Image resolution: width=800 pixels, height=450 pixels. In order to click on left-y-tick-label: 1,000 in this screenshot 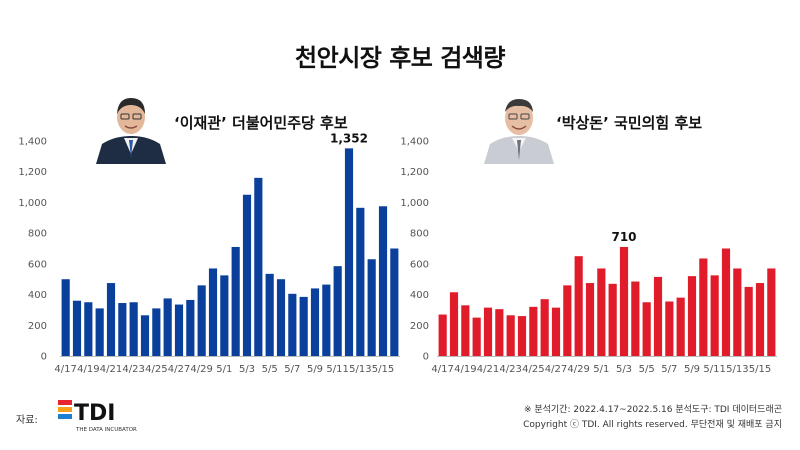, I will do `click(32, 203)`.